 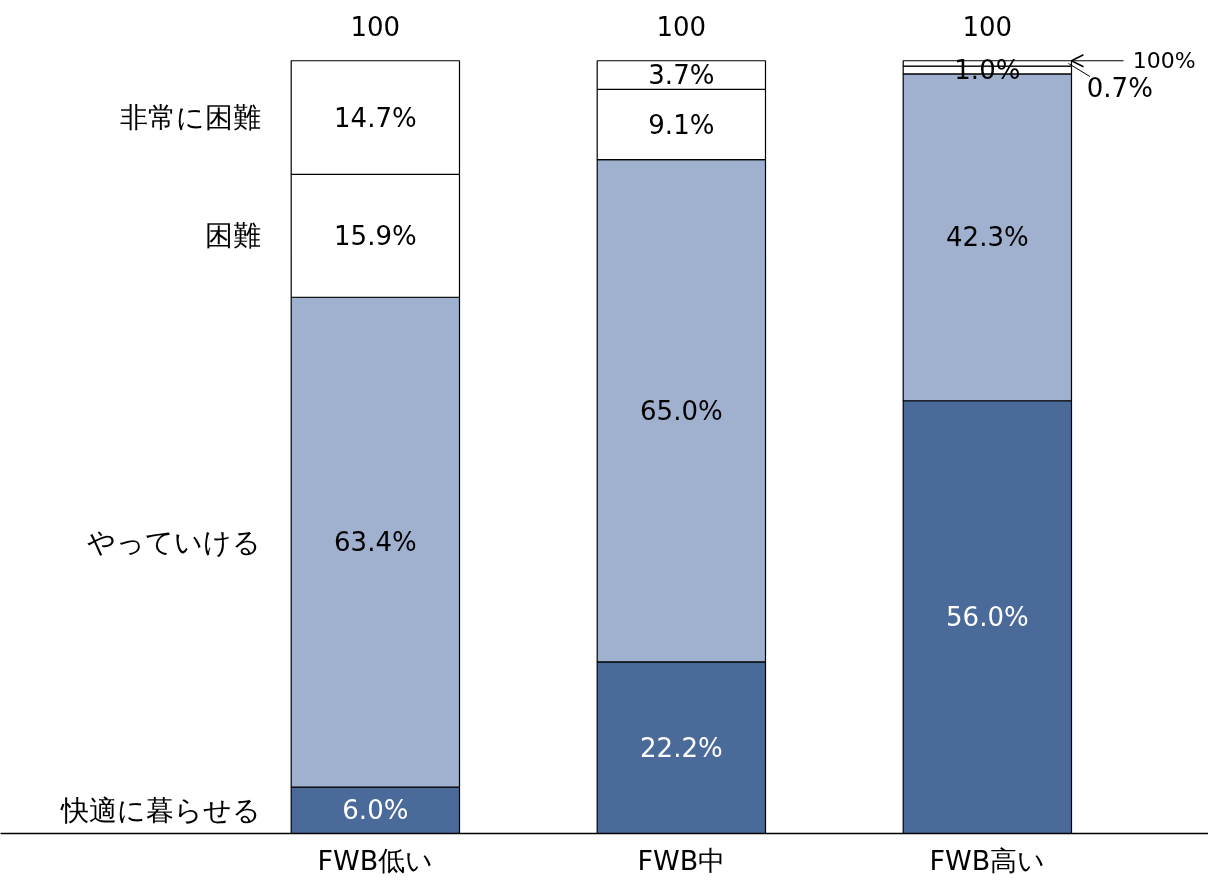 I want to click on data-label: 15.9%, so click(x=375, y=235).